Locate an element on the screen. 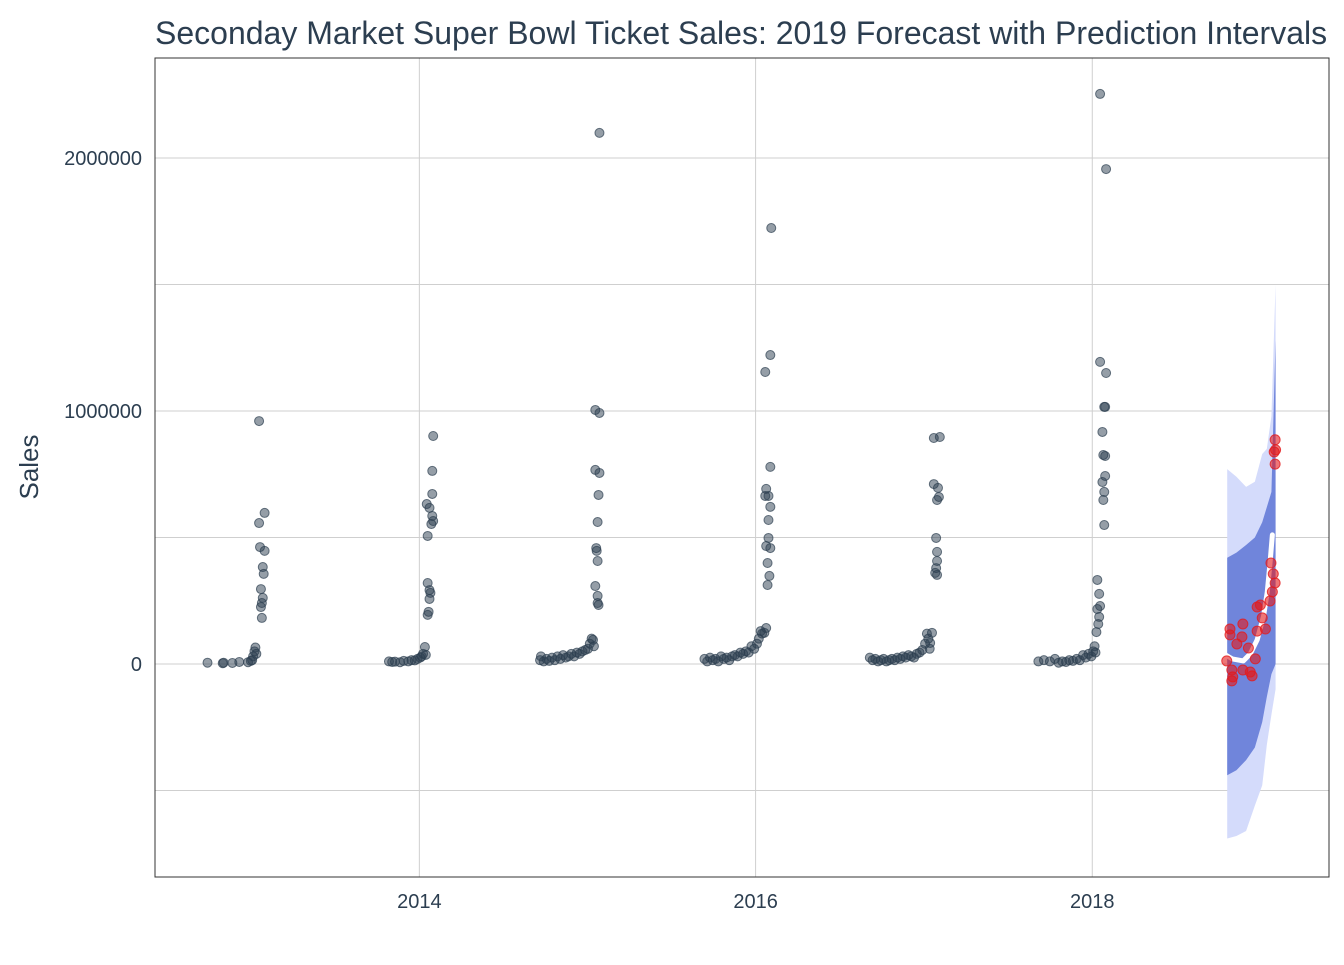 This screenshot has width=1344, height=965. x-tick-label: 2016 is located at coordinates (755, 902).